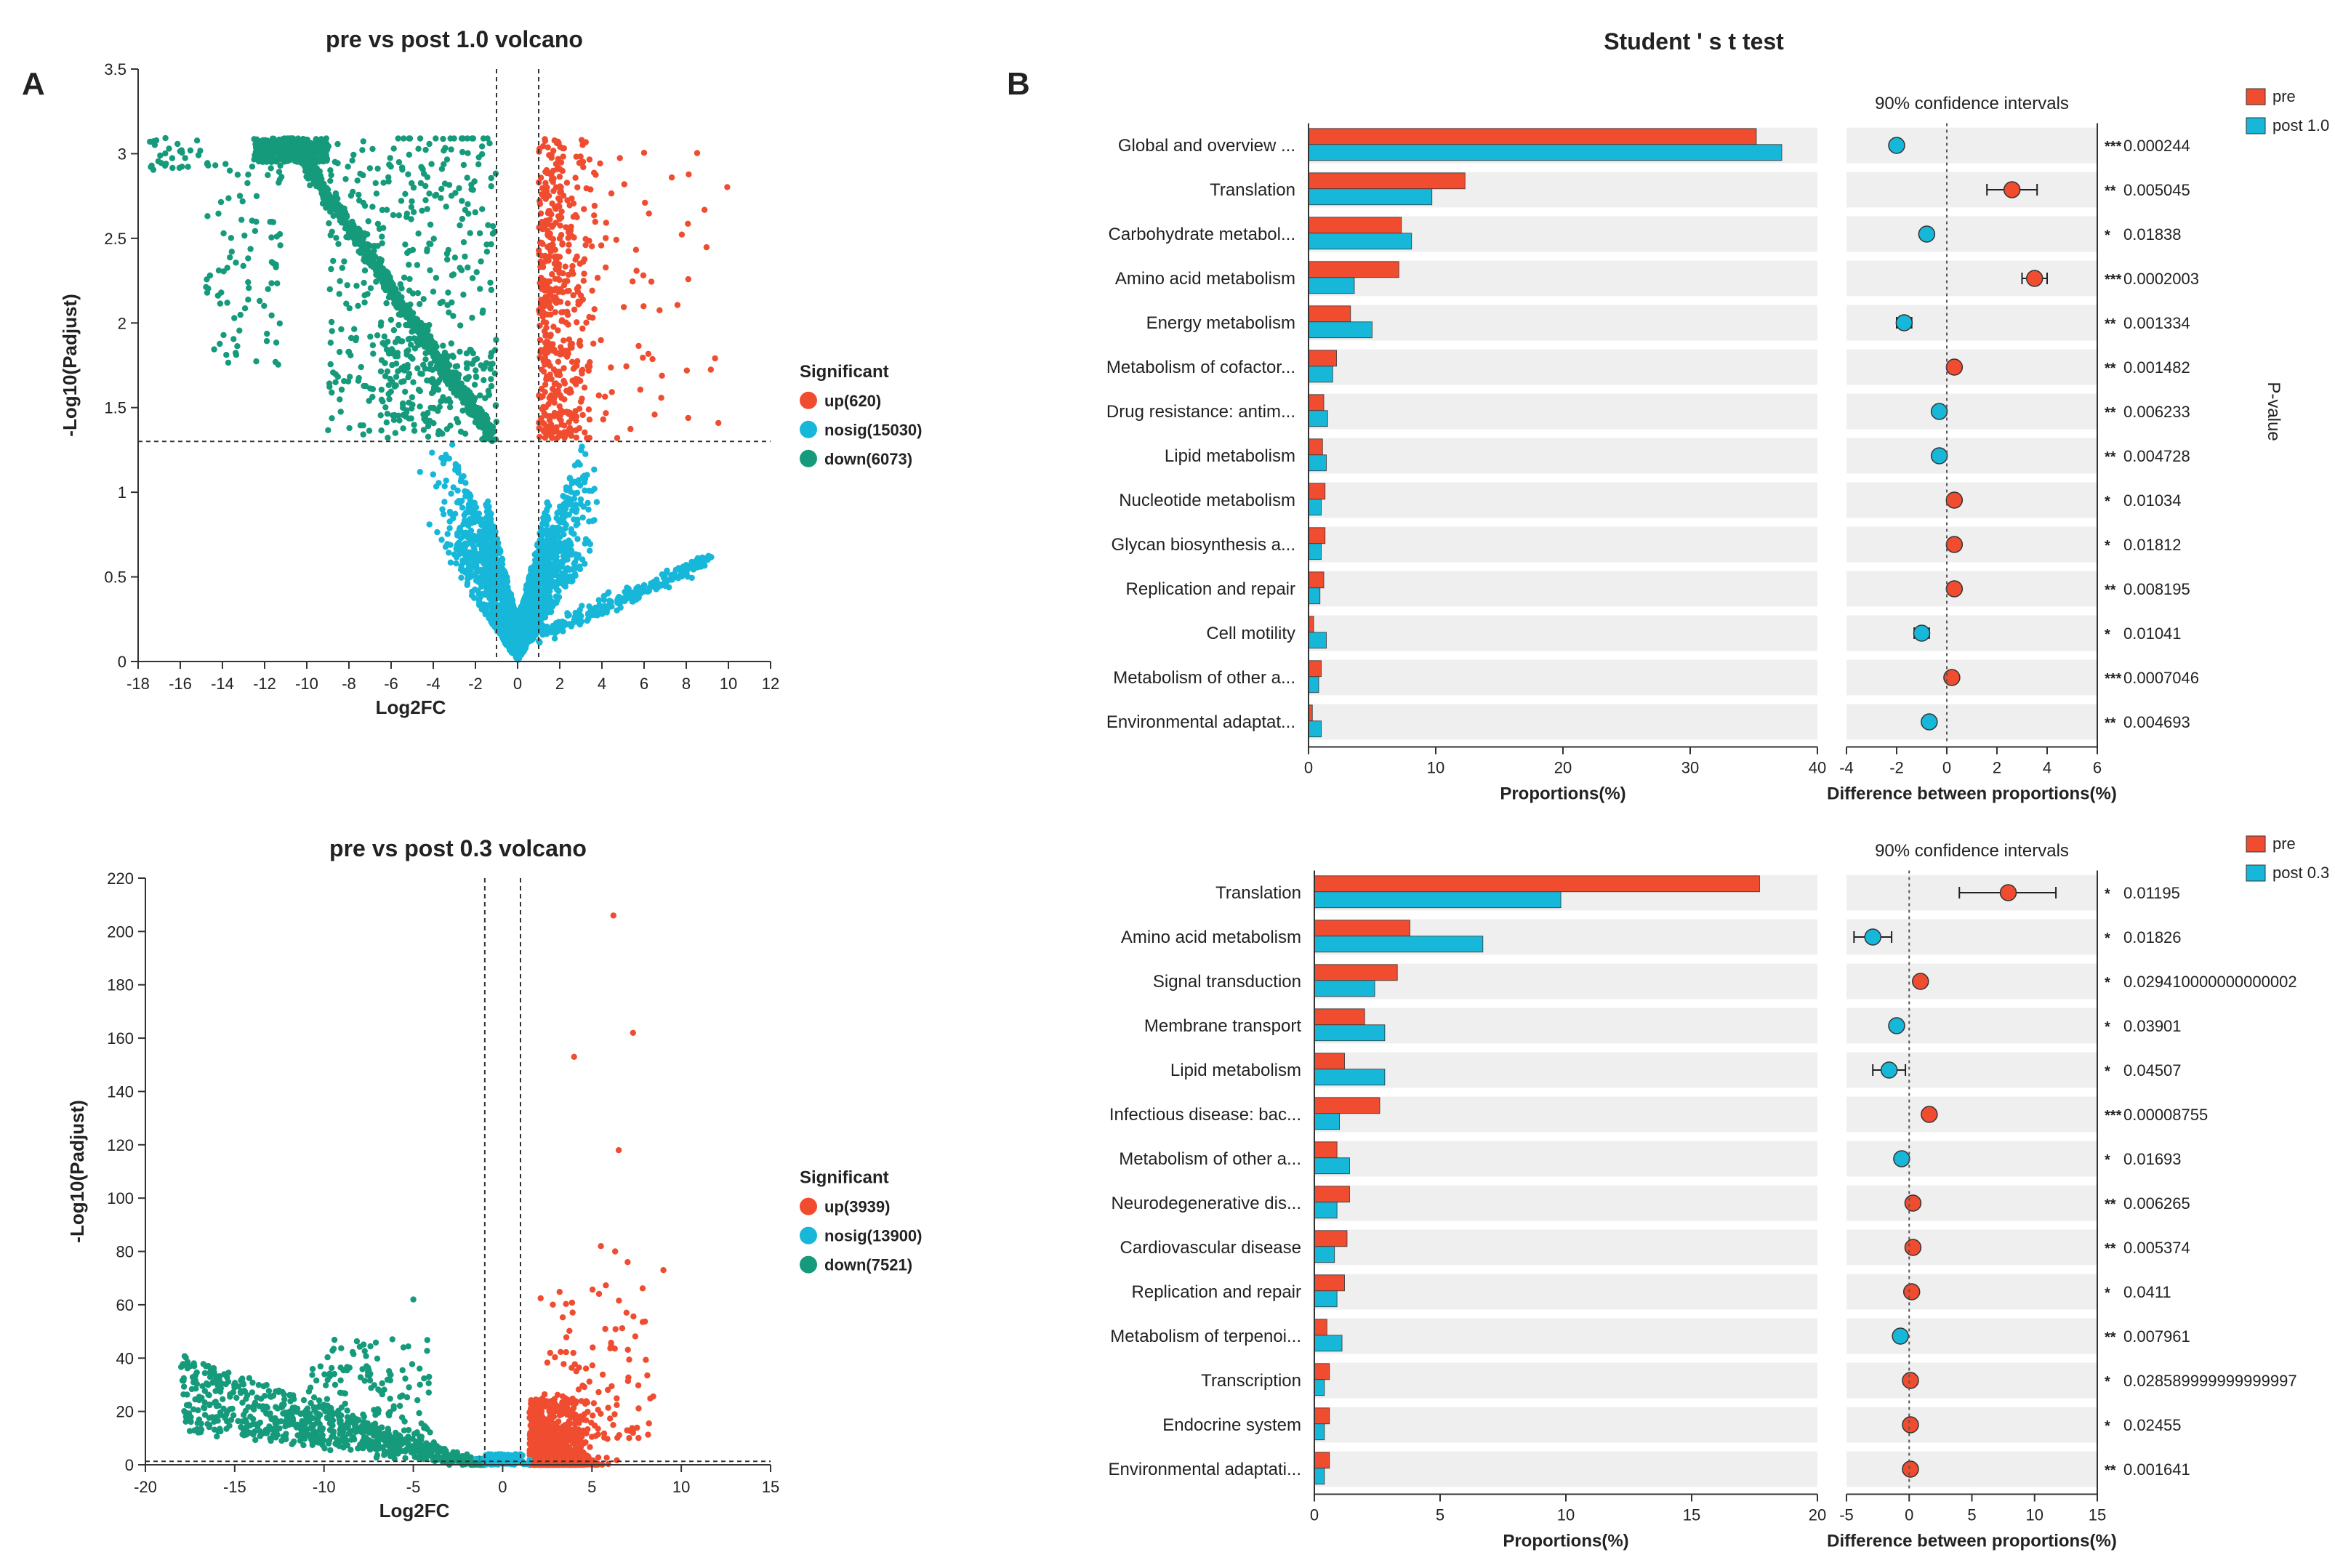 The height and width of the screenshot is (1568, 2335). Describe the element at coordinates (423, 1190) in the screenshot. I see `scatter-points` at that location.